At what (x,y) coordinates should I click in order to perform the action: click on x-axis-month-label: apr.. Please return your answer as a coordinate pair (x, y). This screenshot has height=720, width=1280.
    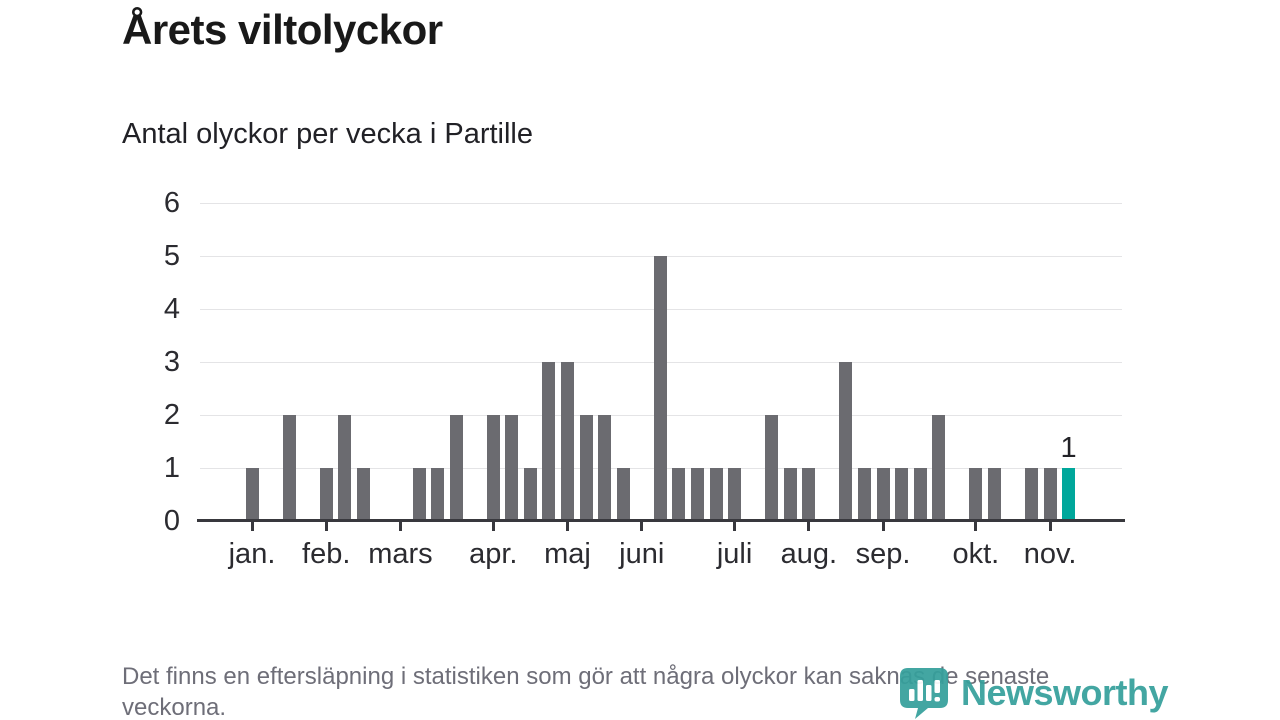
    Looking at the image, I should click on (493, 554).